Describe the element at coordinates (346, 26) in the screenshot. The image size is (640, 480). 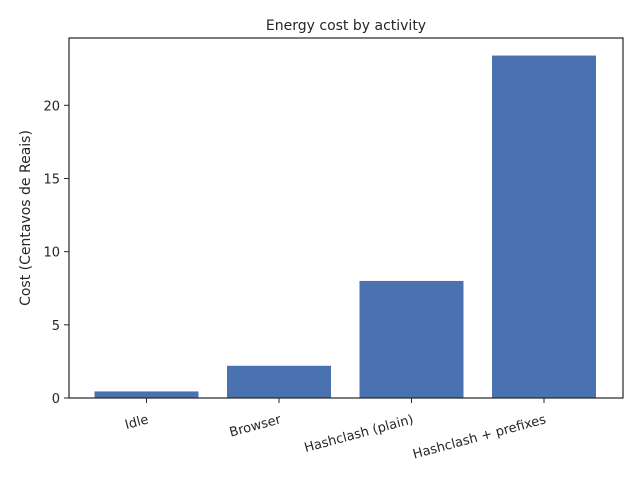
I see `chart-title: Energy cost by activity` at that location.